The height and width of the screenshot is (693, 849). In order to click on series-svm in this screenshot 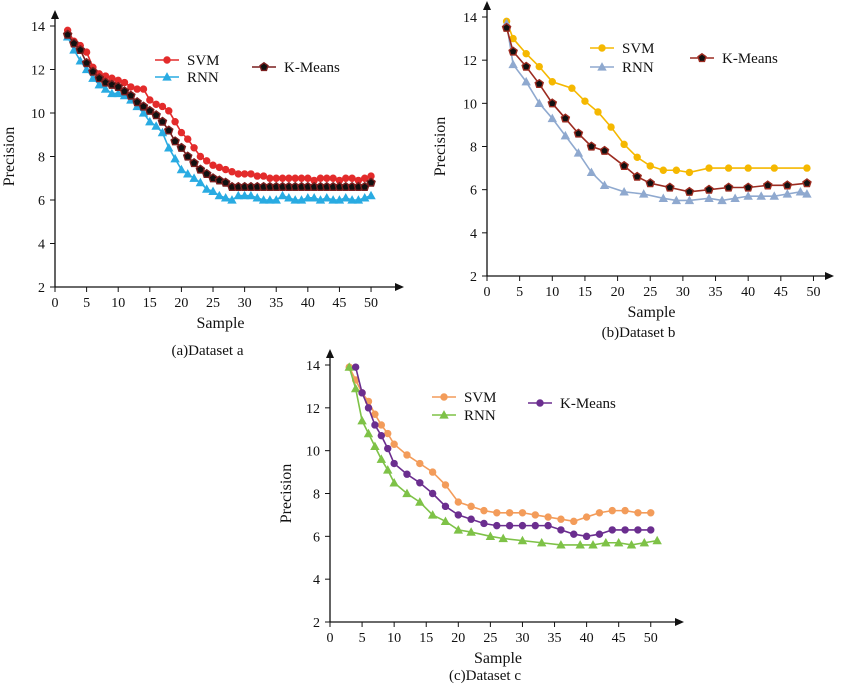, I will do `click(219, 105)`.